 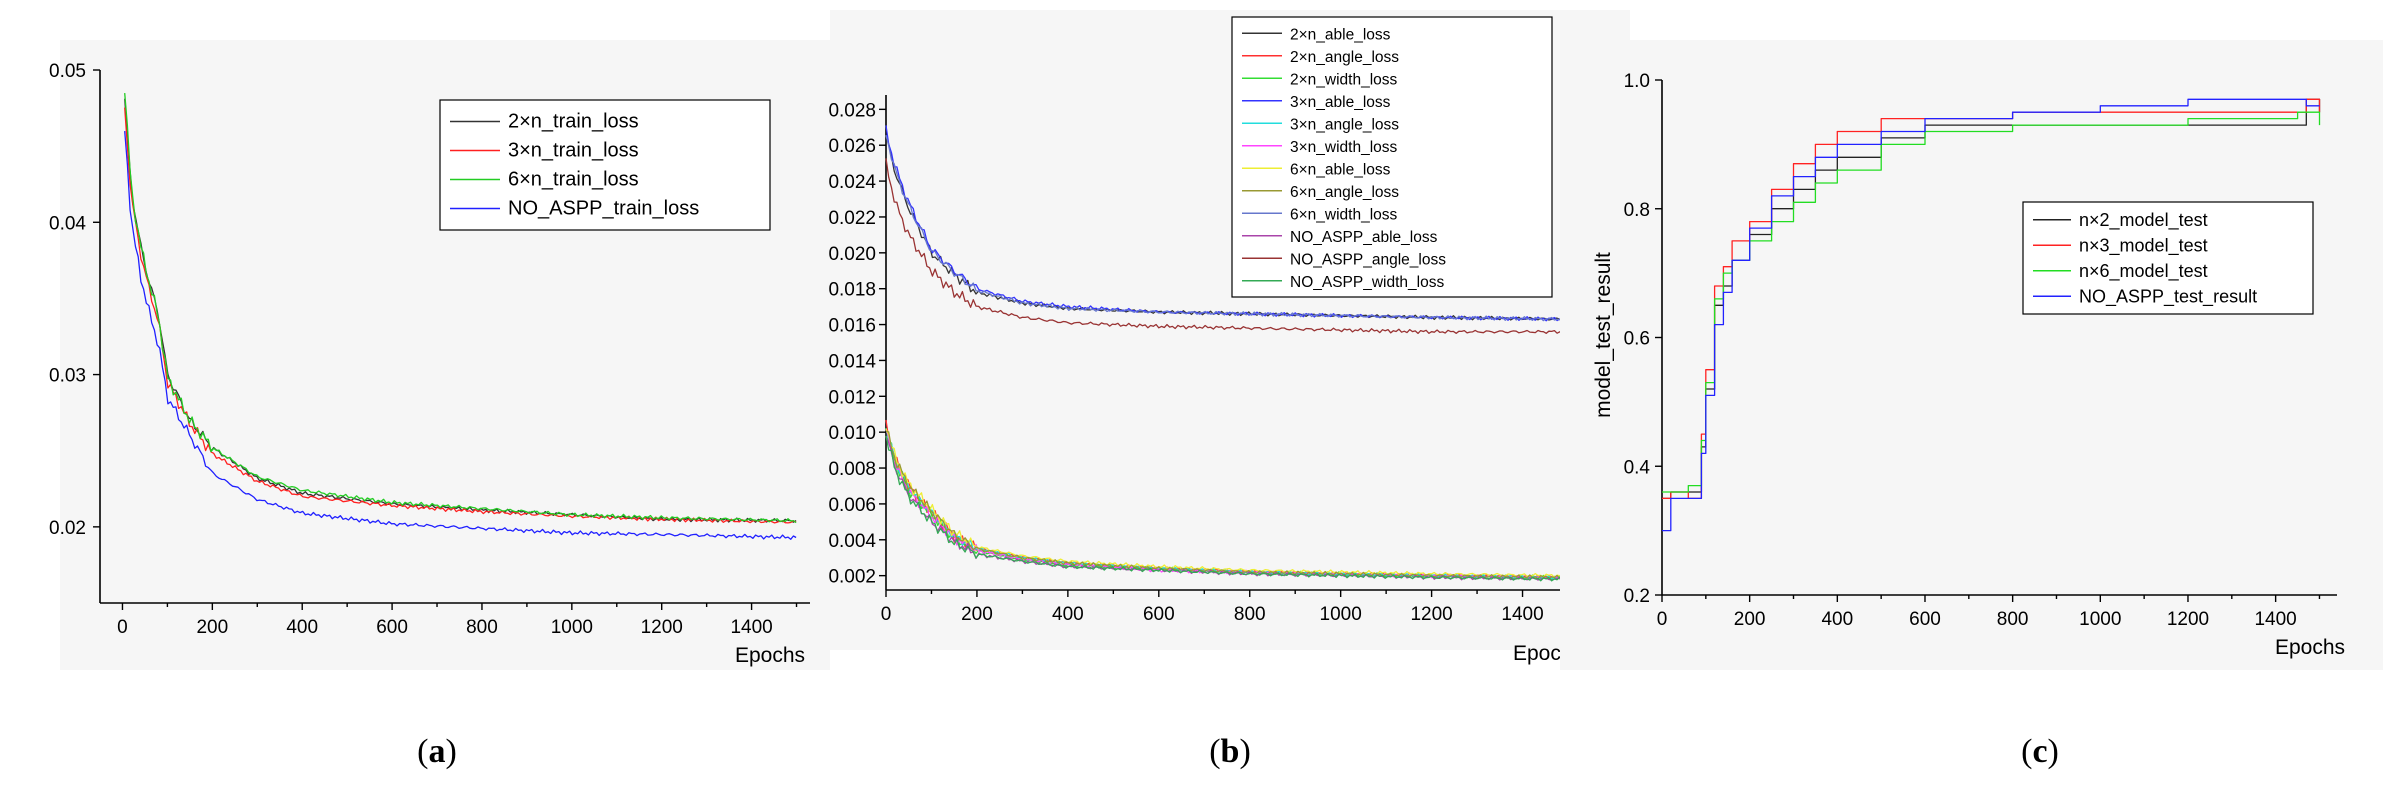 I want to click on legend-label: 2×n_width_loss, so click(x=1344, y=79).